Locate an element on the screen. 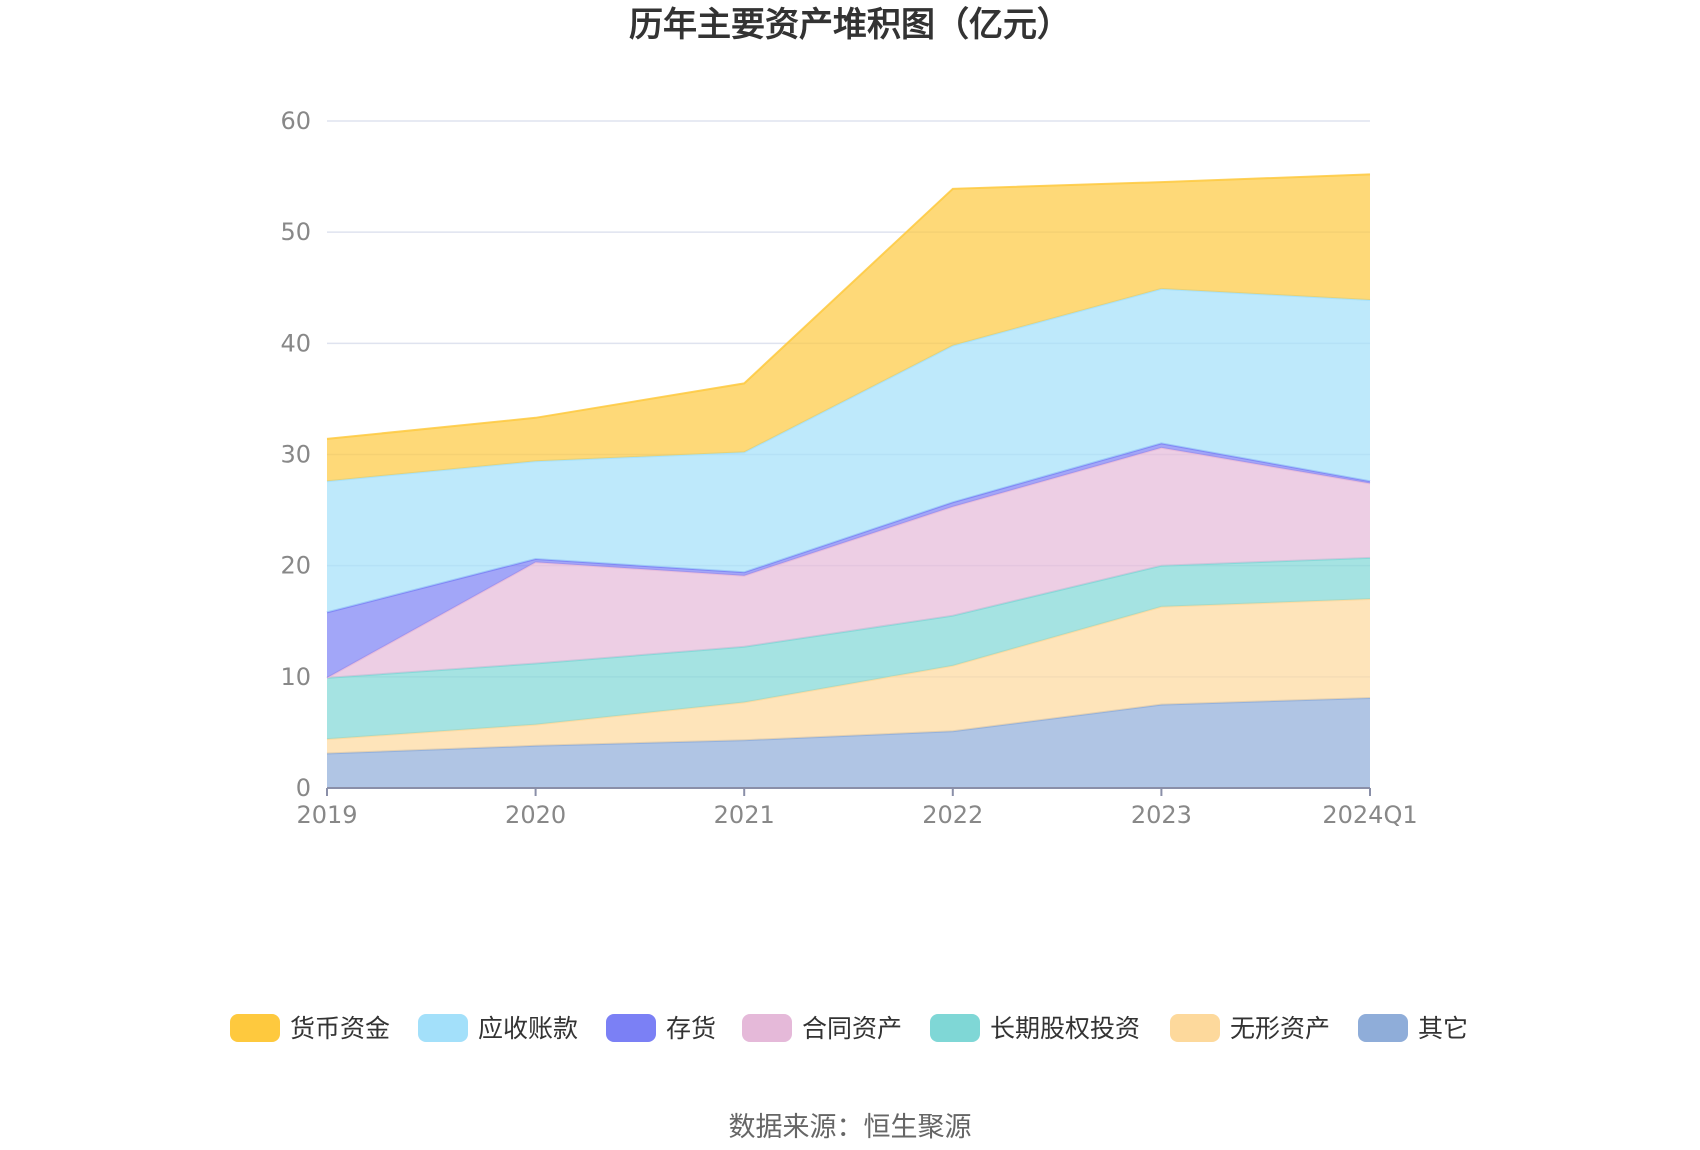  legend-item-无形资产: 无形资产 is located at coordinates (1250, 1028).